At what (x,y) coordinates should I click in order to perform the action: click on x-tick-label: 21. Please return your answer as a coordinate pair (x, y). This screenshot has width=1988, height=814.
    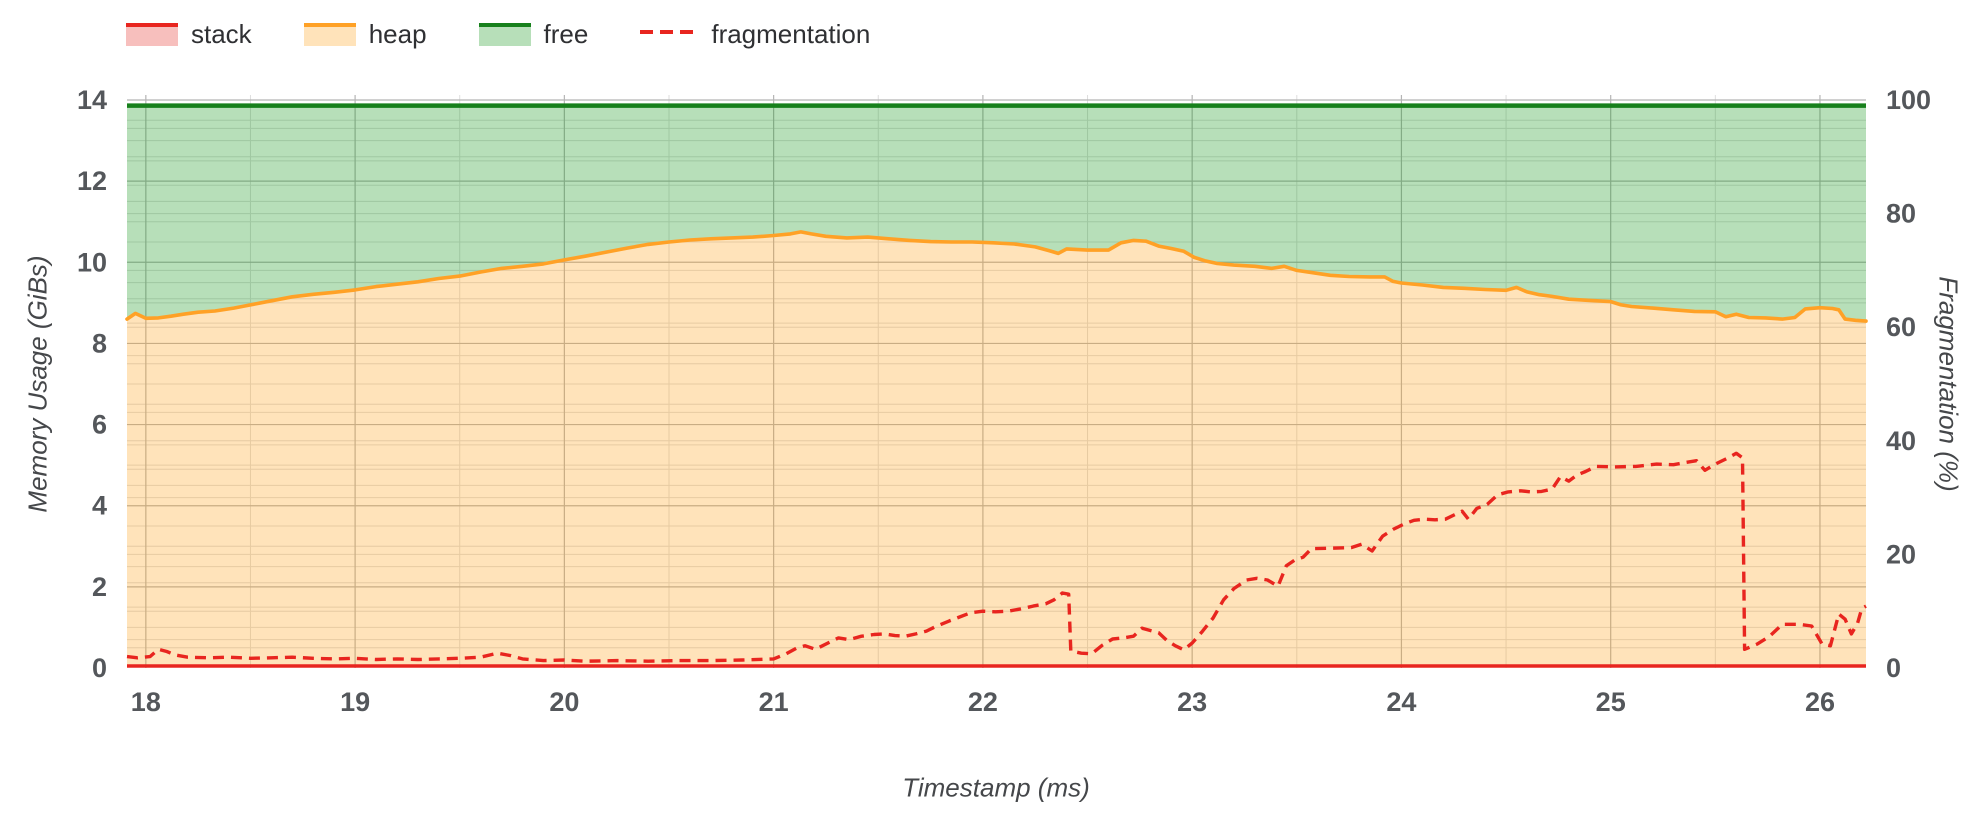
    Looking at the image, I should click on (774, 702).